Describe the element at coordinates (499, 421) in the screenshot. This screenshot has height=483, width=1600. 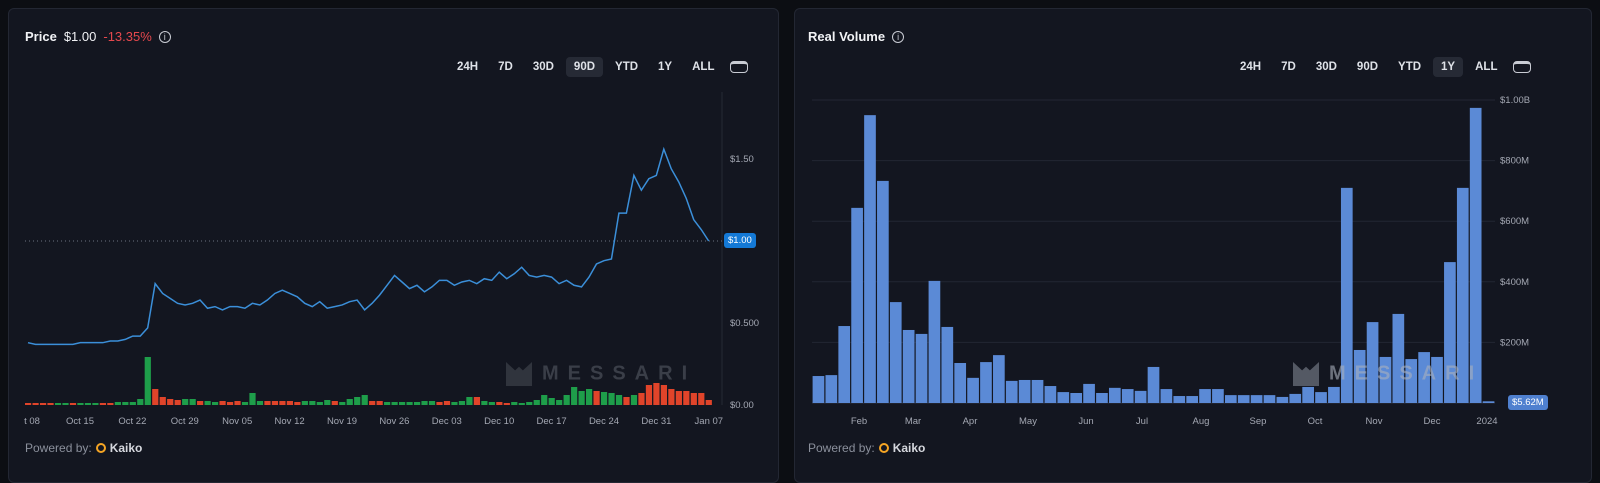
I see `price-x-tick-label: Dec 10` at that location.